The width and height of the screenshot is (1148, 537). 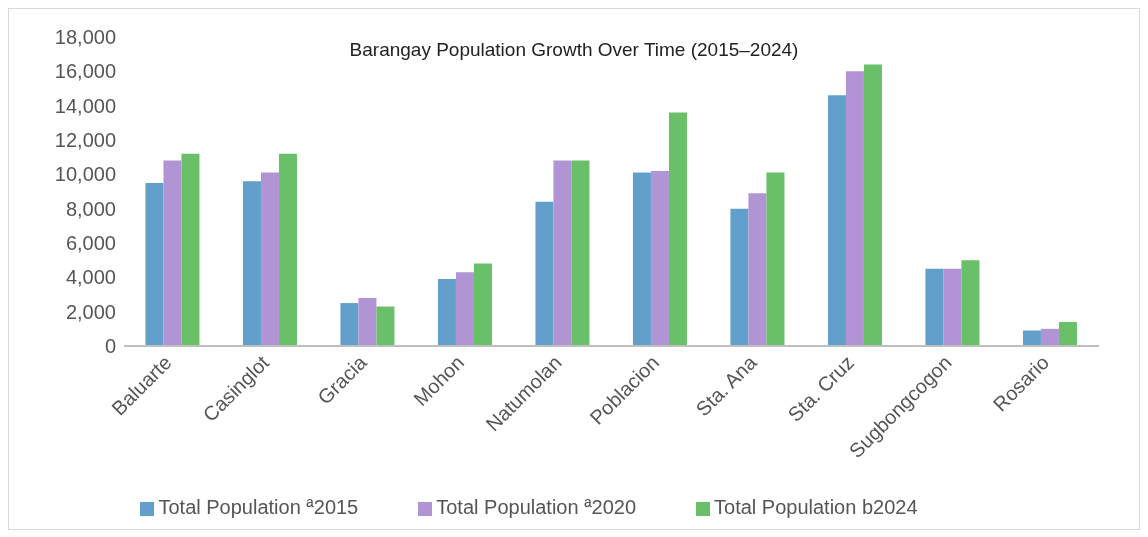 What do you see at coordinates (90, 277) in the screenshot?
I see `y-tick-label: 4,000` at bounding box center [90, 277].